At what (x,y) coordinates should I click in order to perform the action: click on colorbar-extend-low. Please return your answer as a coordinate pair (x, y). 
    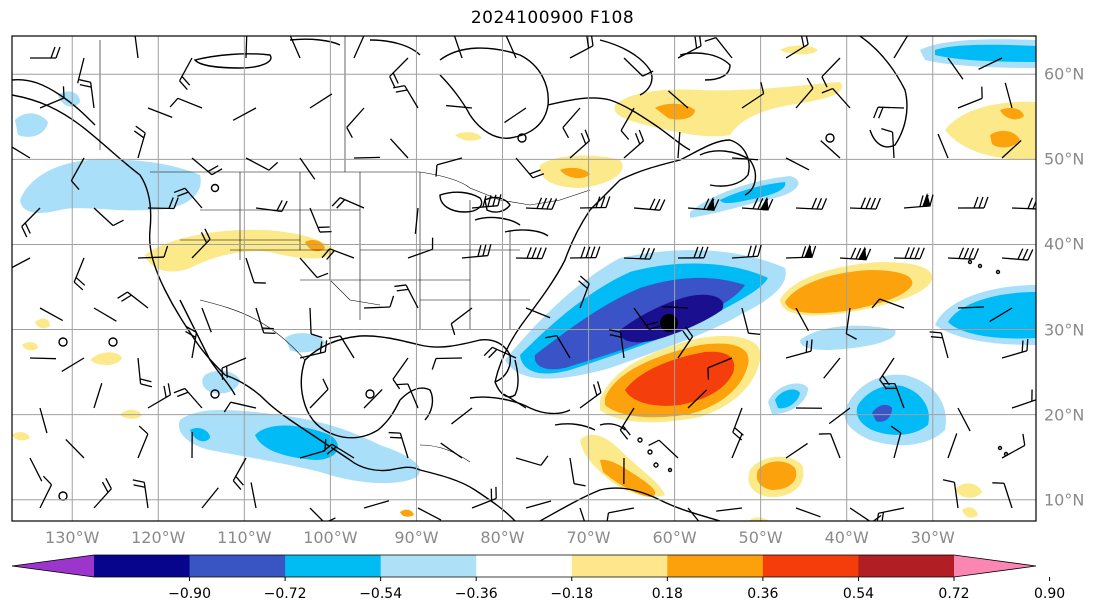
    Looking at the image, I should click on (53, 566).